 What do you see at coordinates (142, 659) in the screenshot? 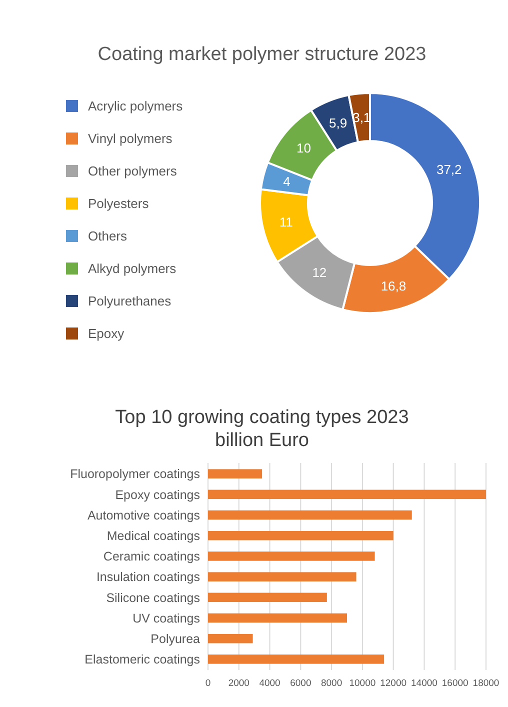
I see `y-tick-label: Elastomeric coatings` at bounding box center [142, 659].